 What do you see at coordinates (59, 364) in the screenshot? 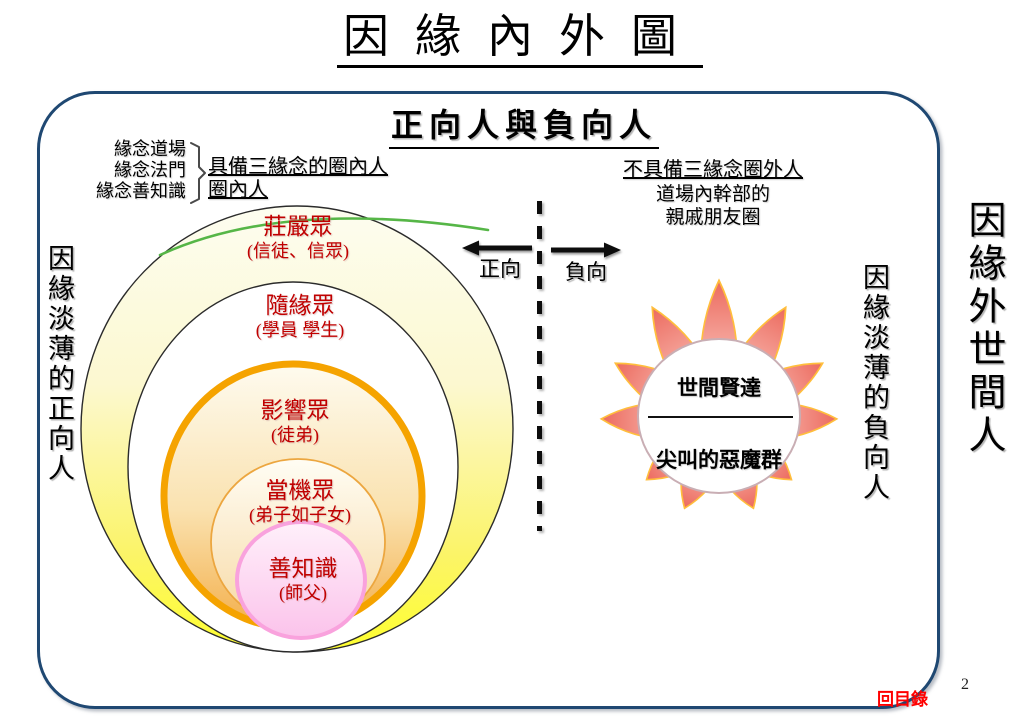
I see `left-vertical-label: 因緣淡薄的正向人` at bounding box center [59, 364].